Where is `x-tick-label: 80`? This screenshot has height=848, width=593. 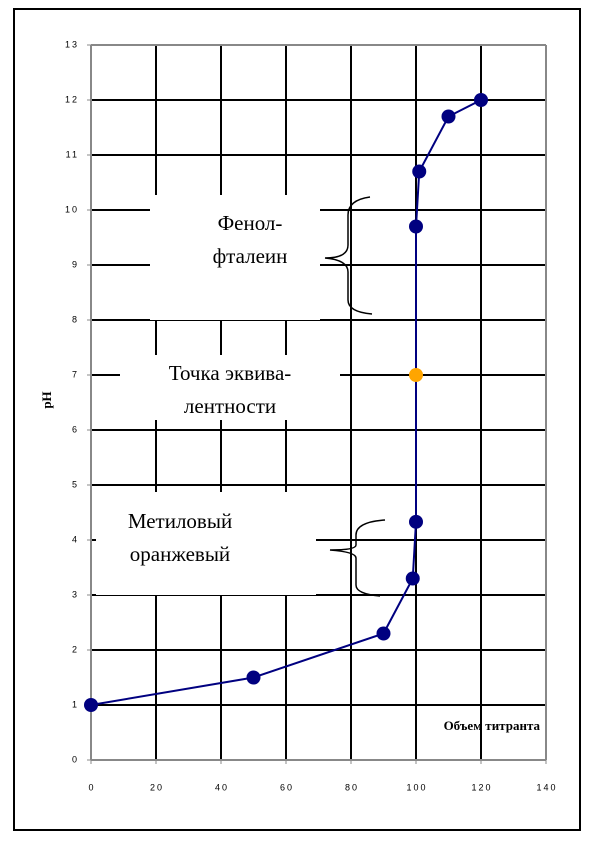 x-tick-label: 80 is located at coordinates (352, 787).